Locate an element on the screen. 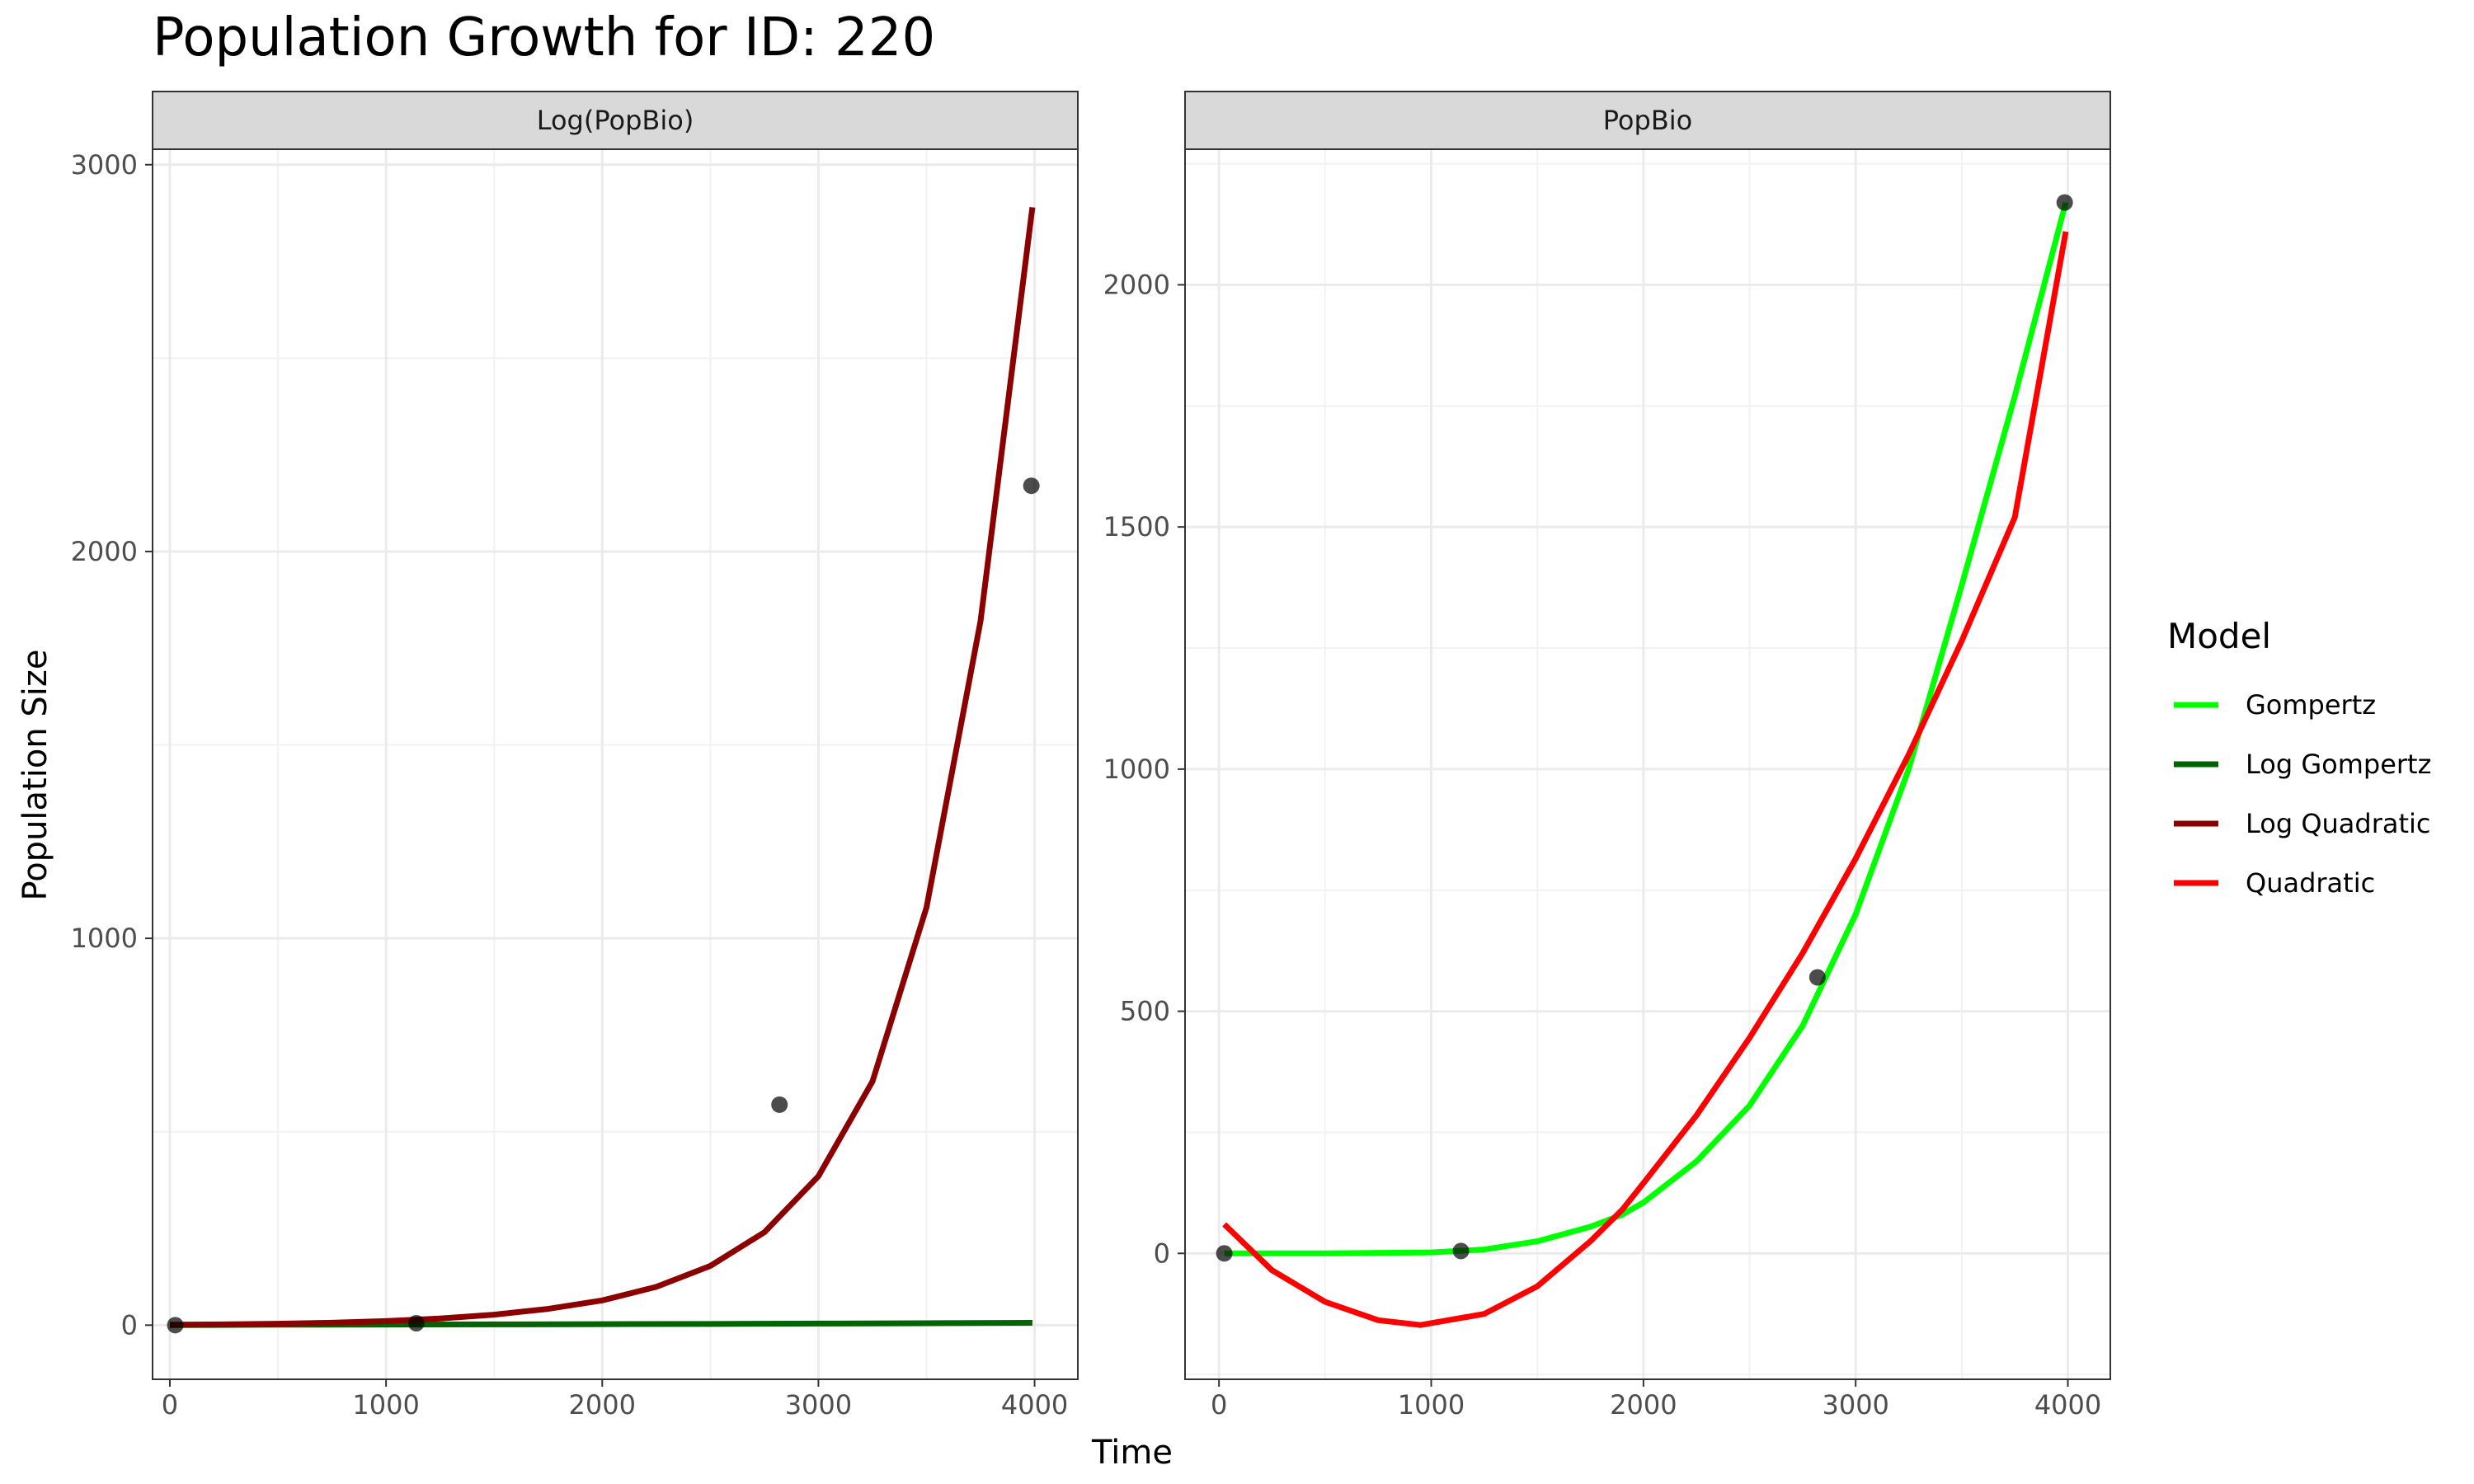 The width and height of the screenshot is (2474, 1484). legend-item: Log Quadratic is located at coordinates (2302, 823).